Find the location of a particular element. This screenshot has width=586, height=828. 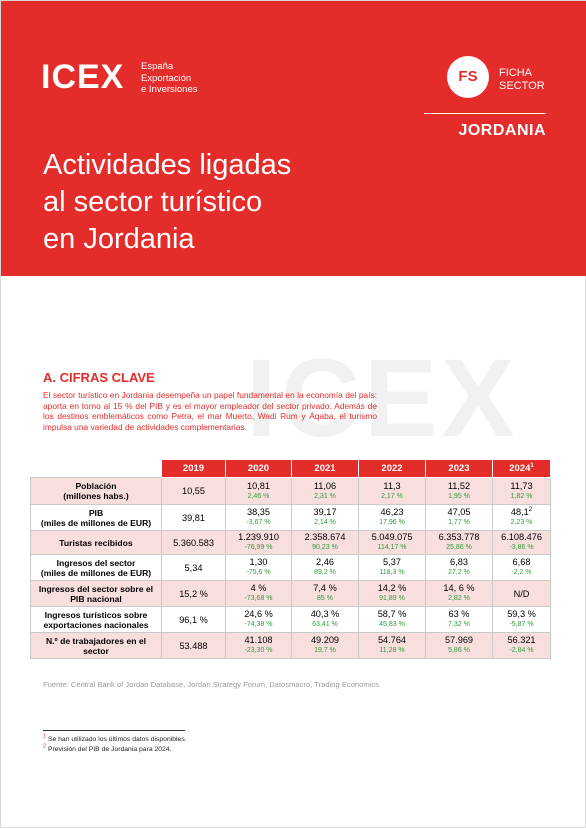

cell-value: 59,3 % is located at coordinates (521, 614).